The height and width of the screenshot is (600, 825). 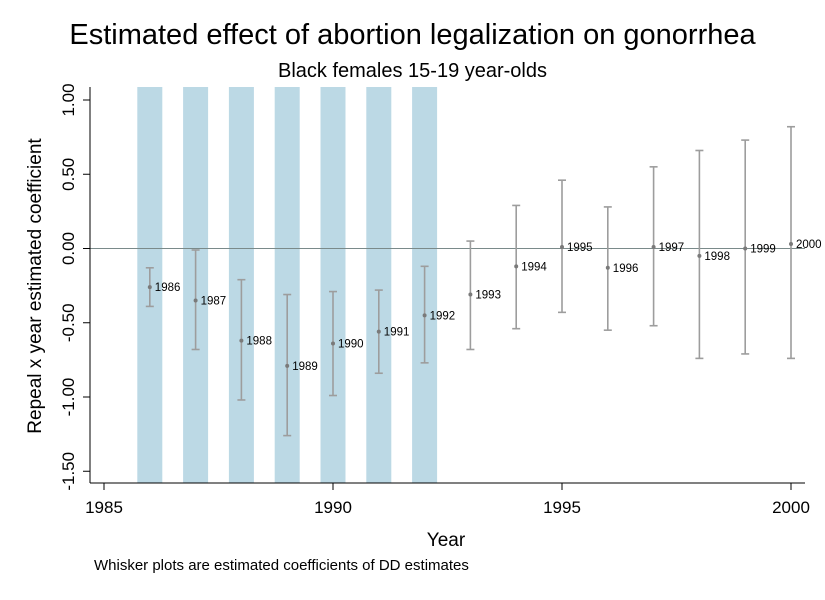 I want to click on y-tick-label-0: 1.00, so click(x=68, y=99).